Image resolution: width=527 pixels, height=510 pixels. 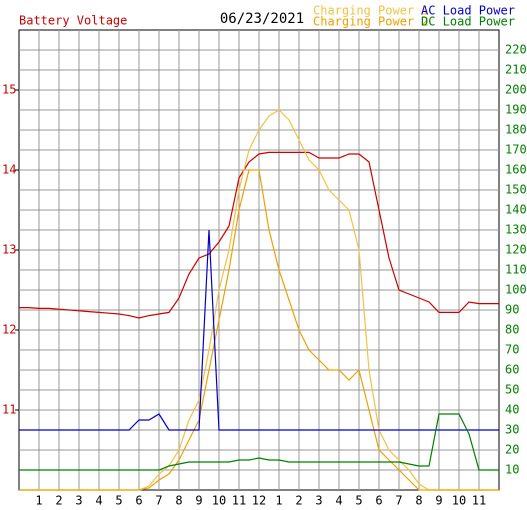 I want to click on legend-entry: DC Load Power, so click(x=468, y=22).